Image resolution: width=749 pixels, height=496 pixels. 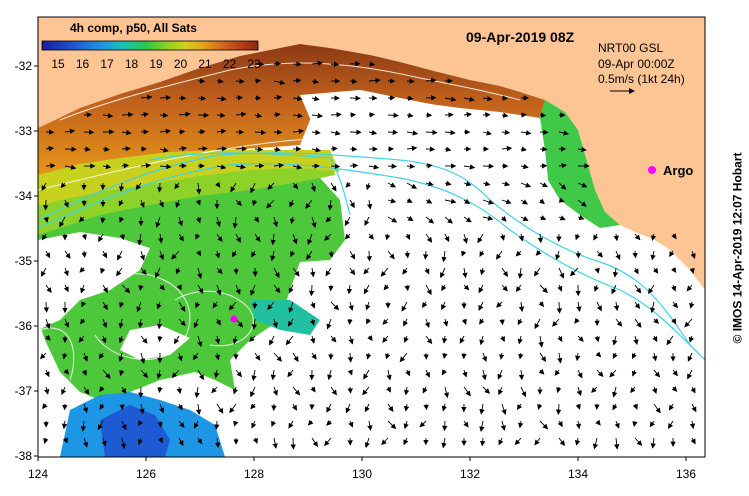 What do you see at coordinates (670, 170) in the screenshot?
I see `argo-marker: Argo` at bounding box center [670, 170].